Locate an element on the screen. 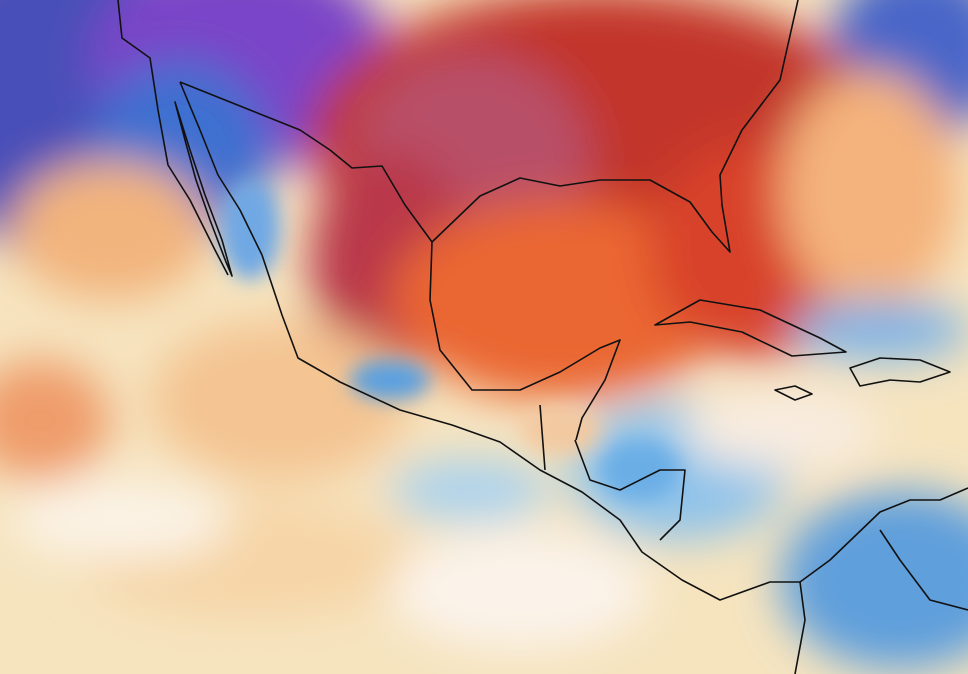 The image size is (968, 674). baja is located at coordinates (203, 189).